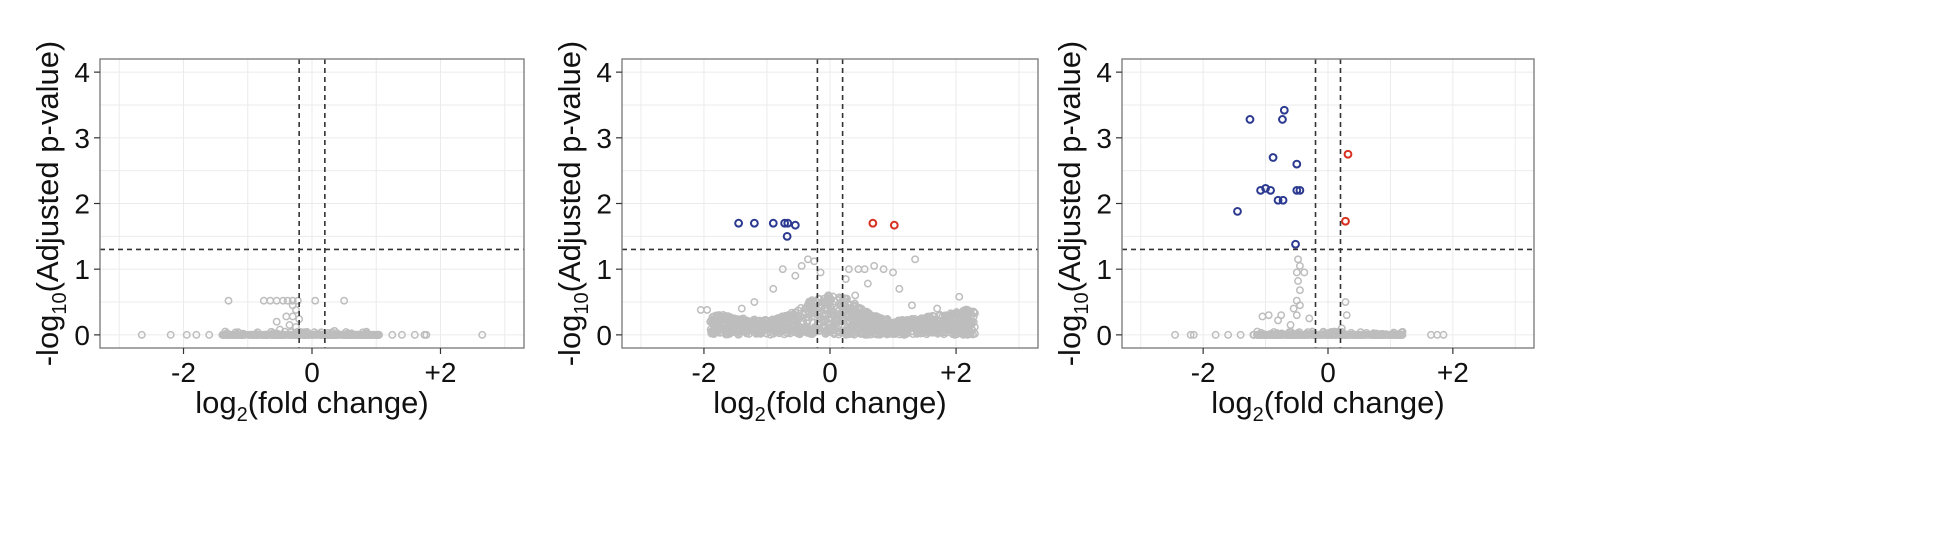 This screenshot has height=543, width=1935. Describe the element at coordinates (1309, 222) in the screenshot. I see `points` at that location.